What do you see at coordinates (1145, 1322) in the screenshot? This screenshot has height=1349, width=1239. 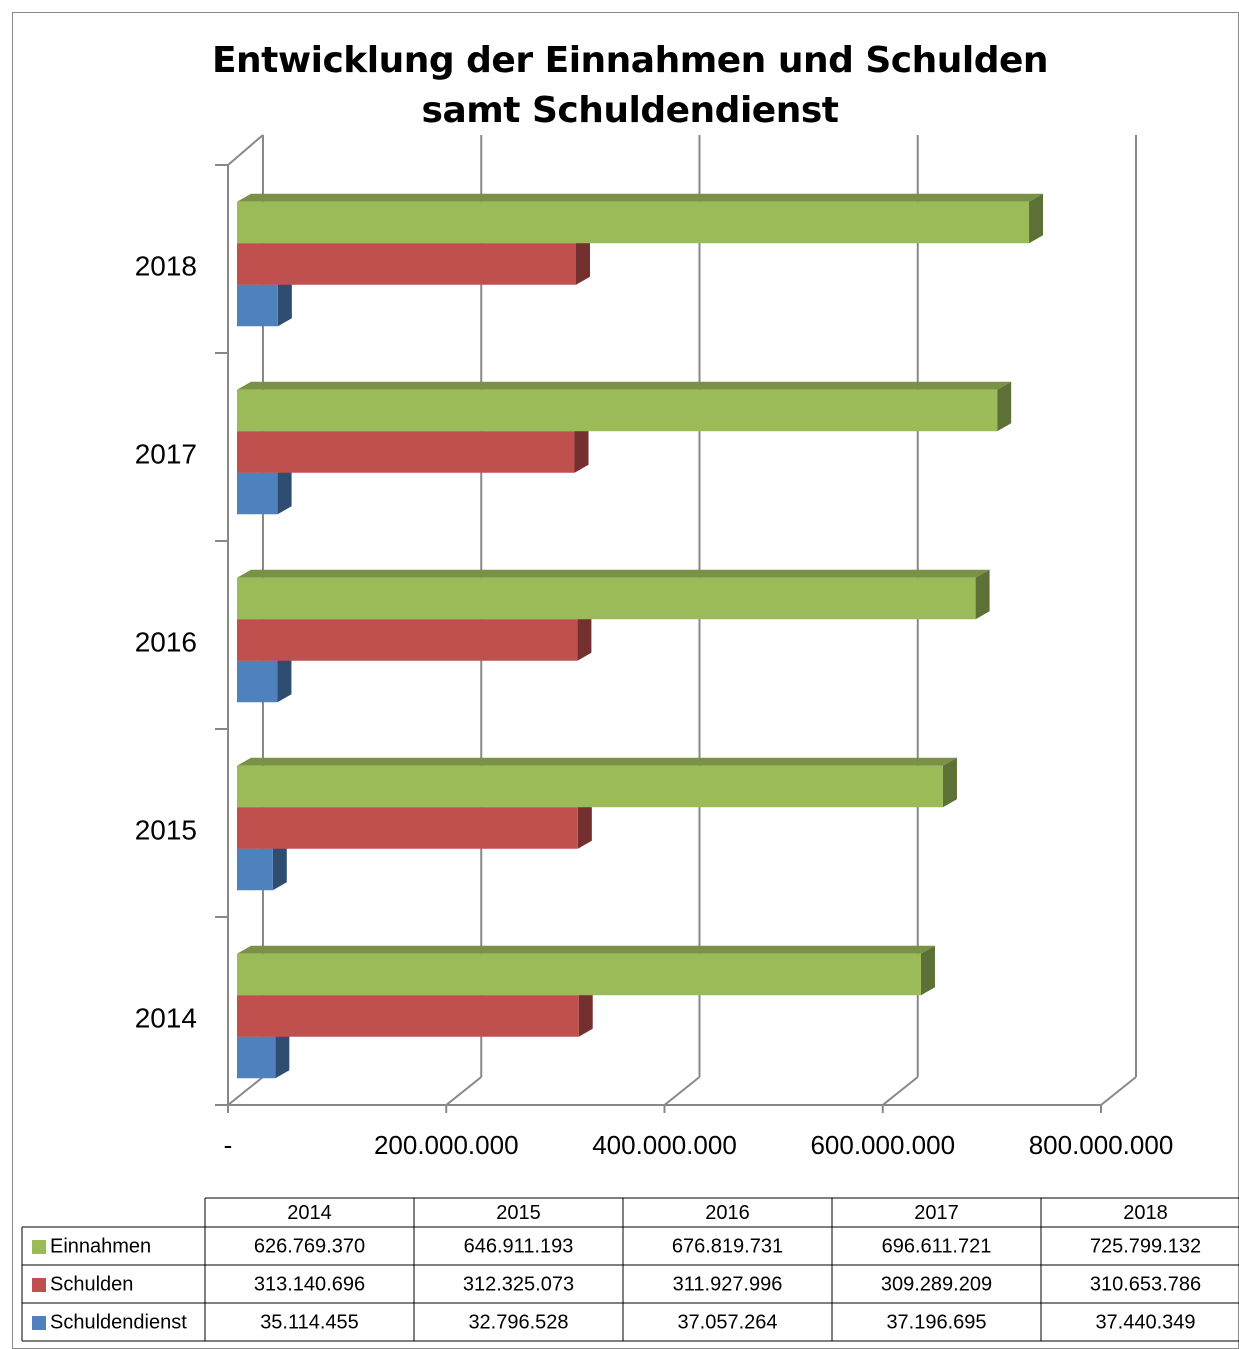 I see `table-cell: 37.440.349` at bounding box center [1145, 1322].